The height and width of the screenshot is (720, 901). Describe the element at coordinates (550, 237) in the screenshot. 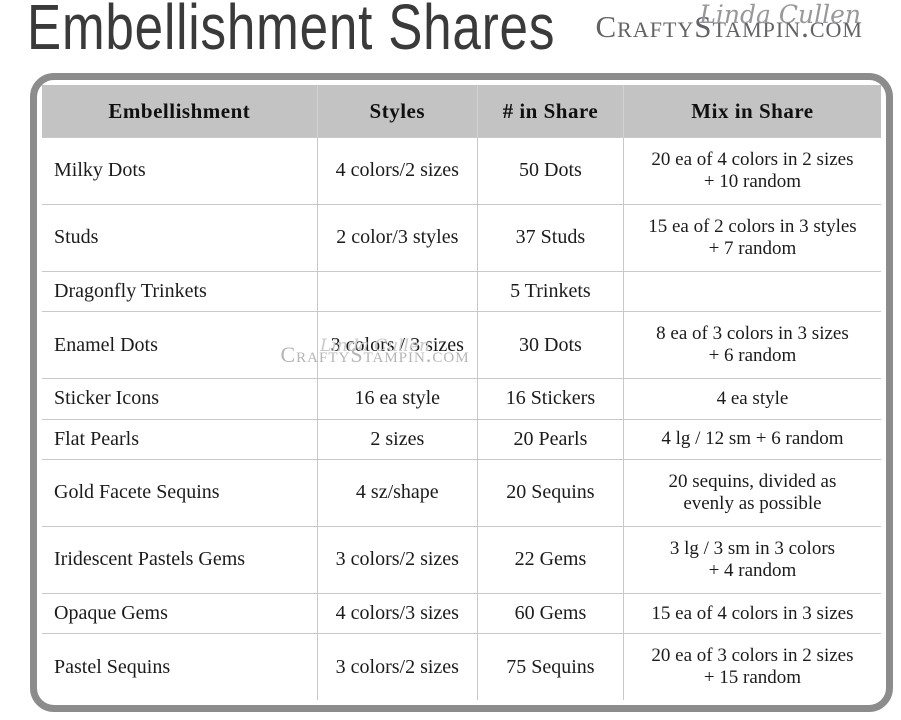

I see `cell-count-in-share: 37 Studs` at that location.